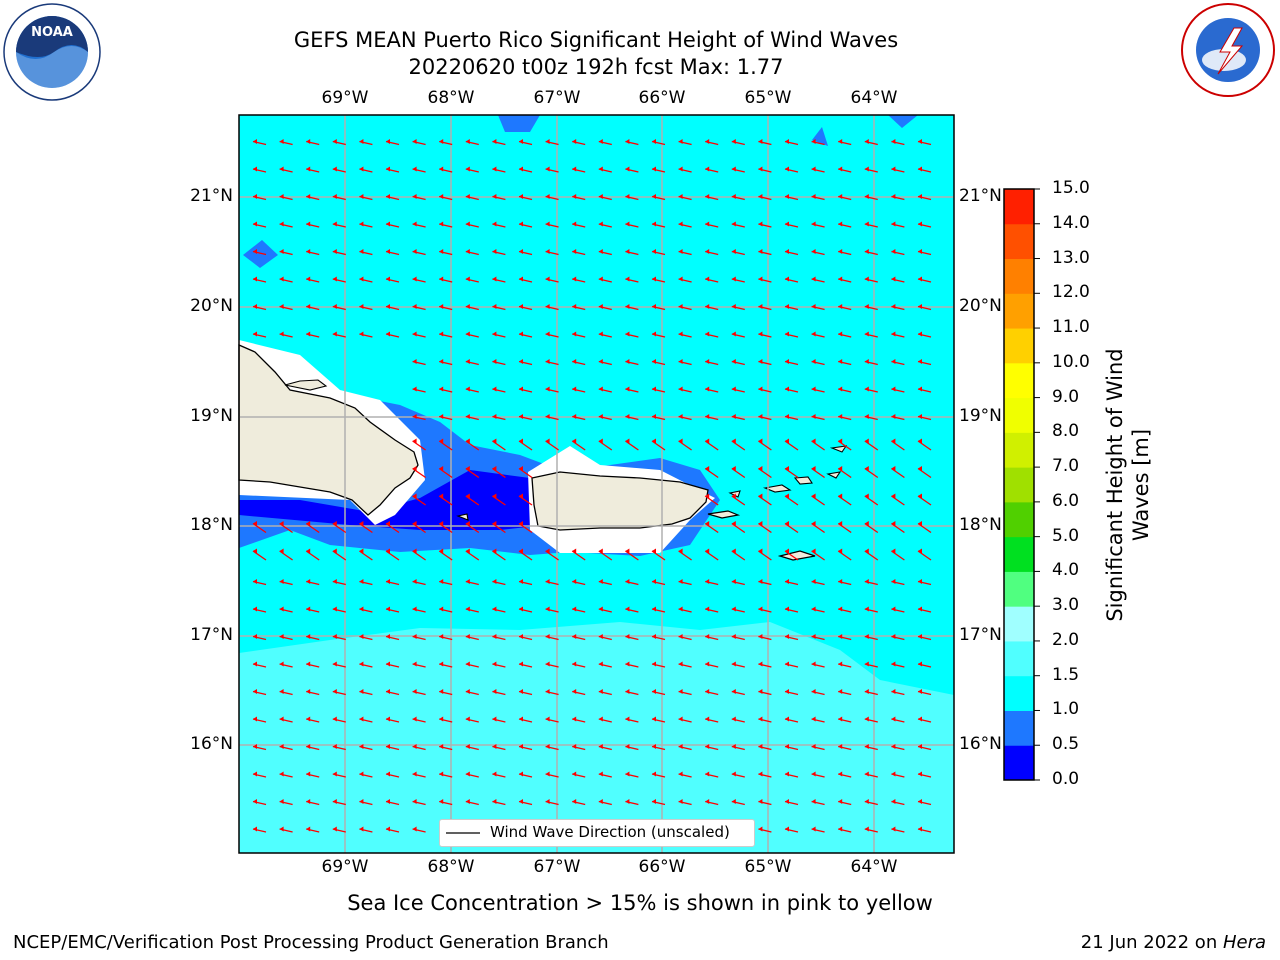 The width and height of the screenshot is (1280, 960). Describe the element at coordinates (597, 833) in the screenshot. I see `map-legend: Wind Wave Direction (unscaled)` at that location.